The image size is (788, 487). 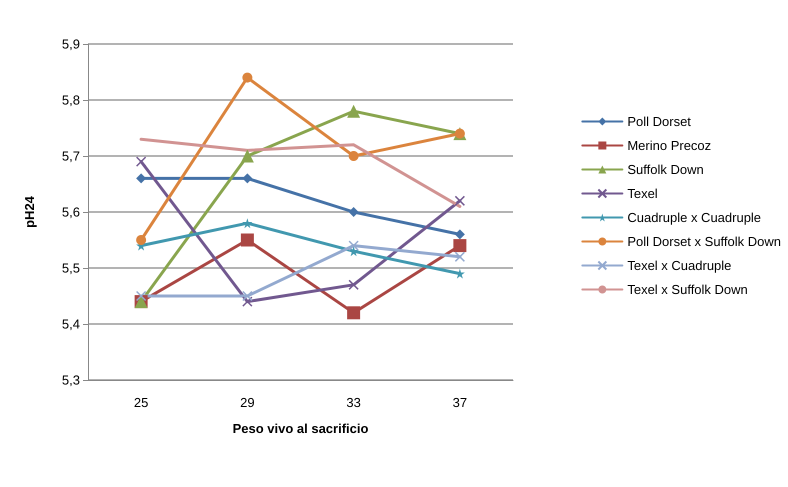 I want to click on legend-label: Poll Dorset, so click(x=659, y=121).